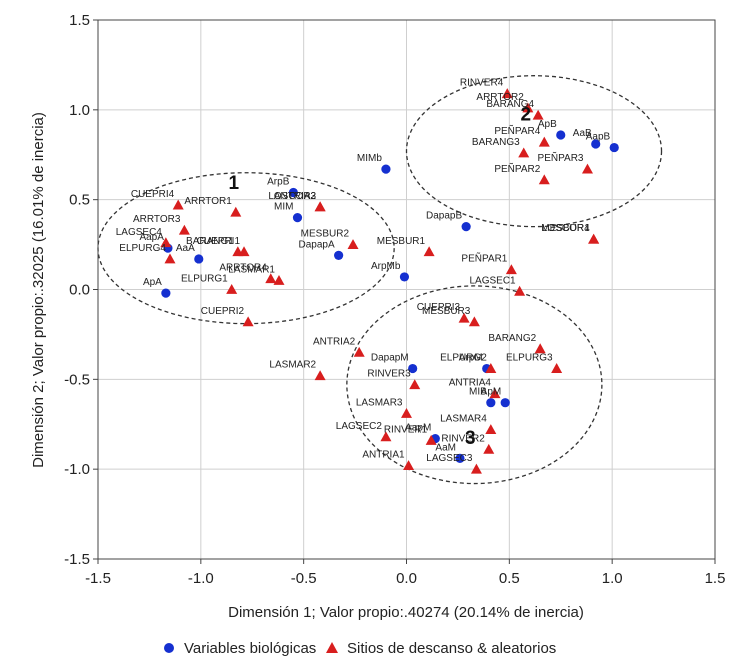 The image size is (742, 663). I want to click on point-label: CUEPRI1, so click(219, 241).